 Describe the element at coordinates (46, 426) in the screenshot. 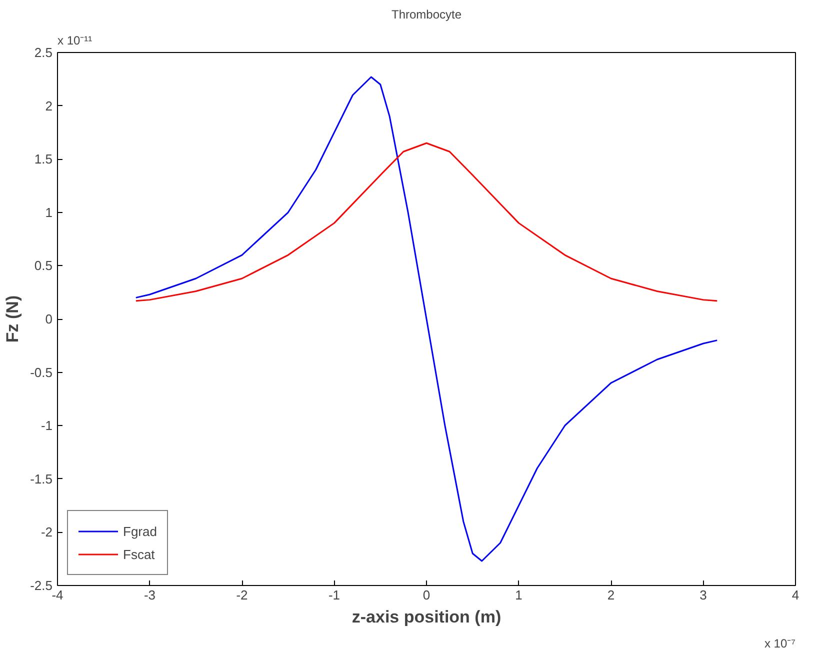

I see `y-tick-label: -1` at that location.